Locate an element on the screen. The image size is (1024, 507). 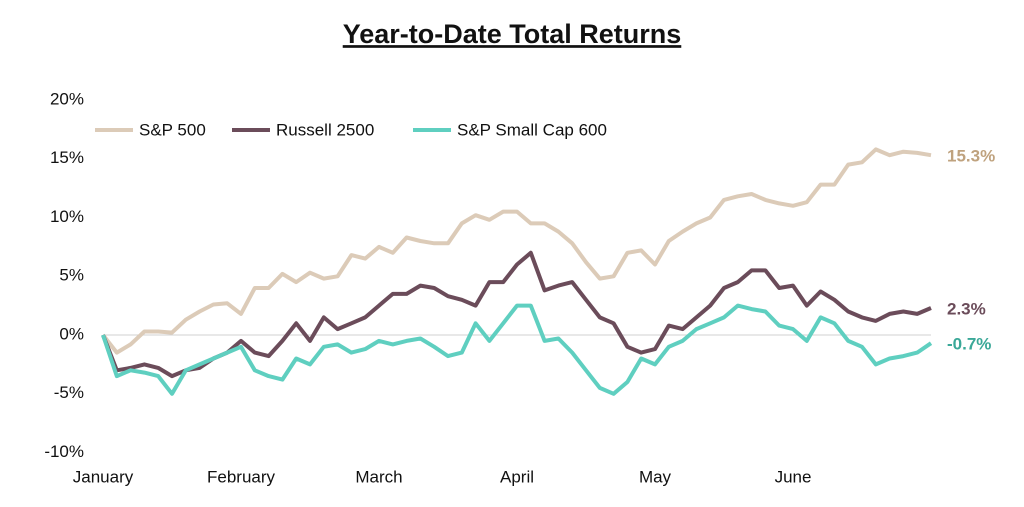
y-tick-label: 0% is located at coordinates (71, 333).